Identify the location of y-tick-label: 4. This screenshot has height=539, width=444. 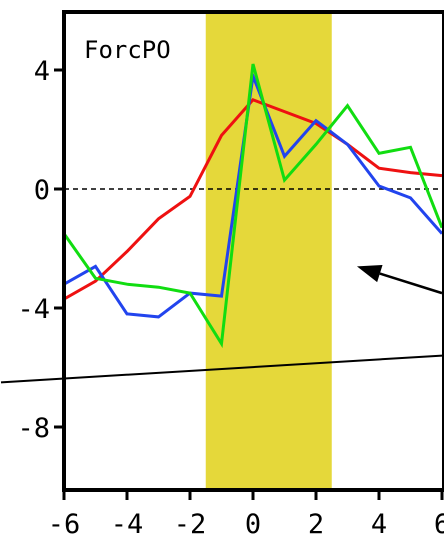
(42, 71).